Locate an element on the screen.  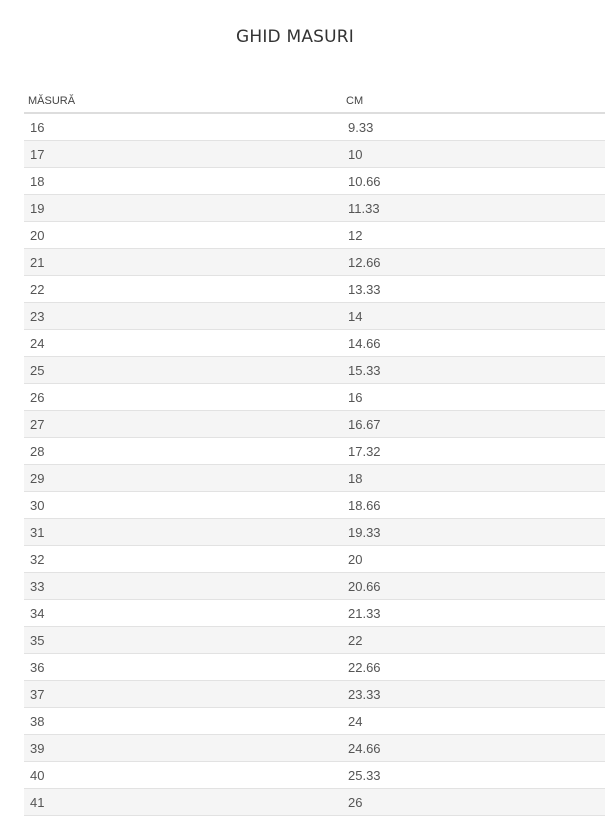
table-row: 24 14.66 is located at coordinates (314, 343).